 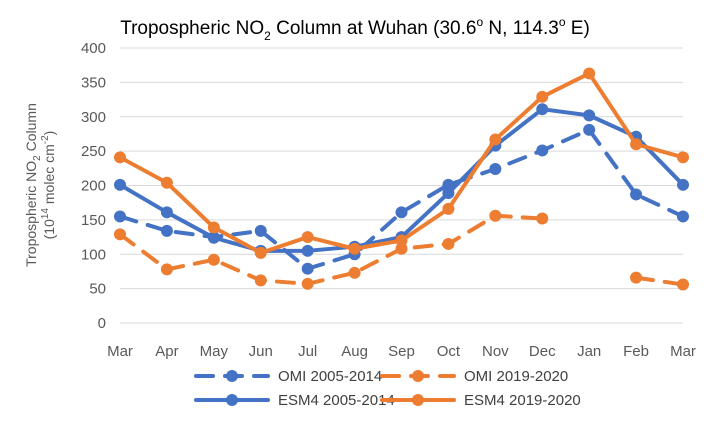 I want to click on y-axis-label-line1: Tropospheric NO2 Column, so click(x=33, y=185).